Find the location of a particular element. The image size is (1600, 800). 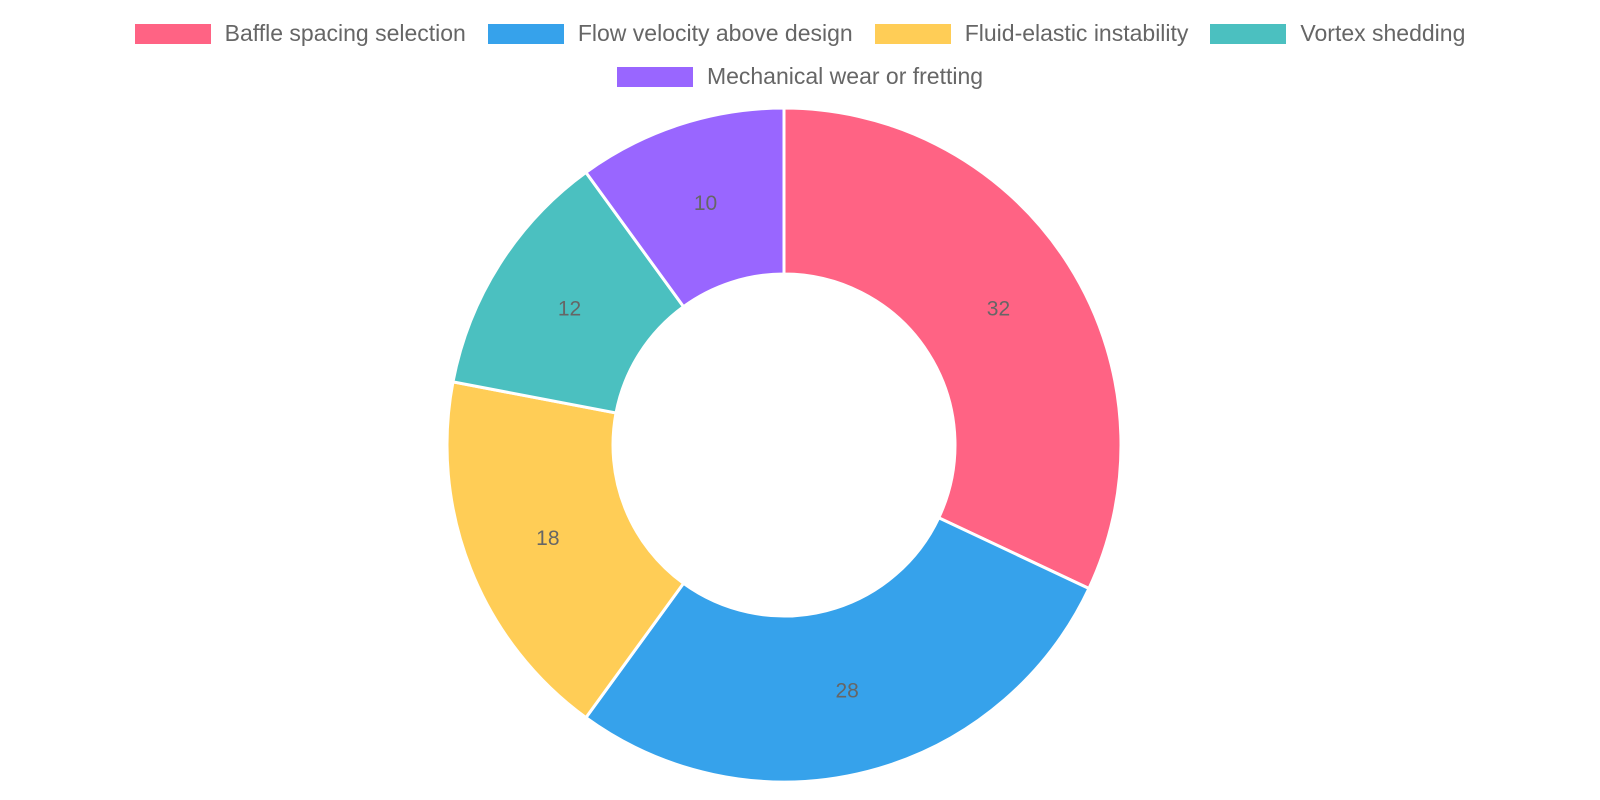

legend-item-flow-velocity: Flow velocity above design is located at coordinates (670, 33).